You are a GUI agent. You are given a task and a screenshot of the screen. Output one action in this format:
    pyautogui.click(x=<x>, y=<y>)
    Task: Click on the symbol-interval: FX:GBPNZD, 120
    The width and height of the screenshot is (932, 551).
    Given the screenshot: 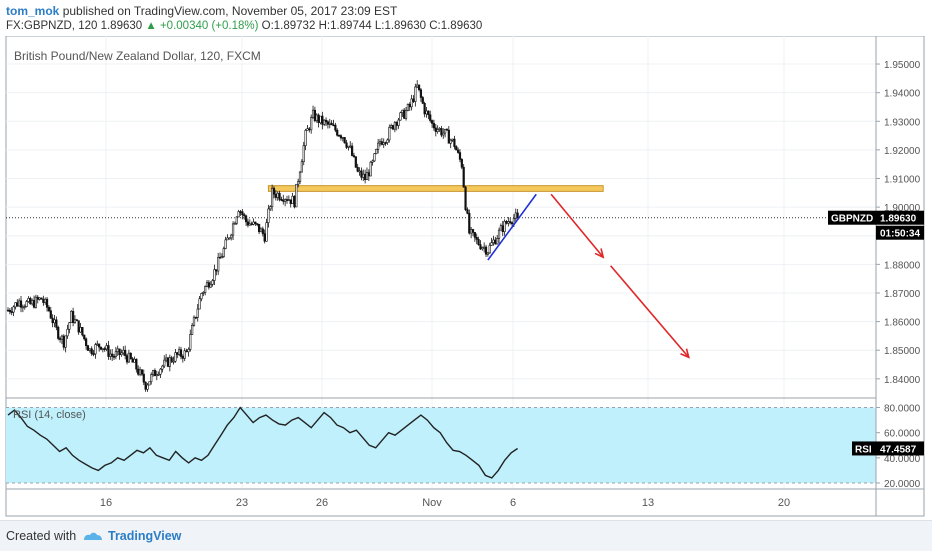 What is the action you would take?
    pyautogui.click(x=52, y=26)
    